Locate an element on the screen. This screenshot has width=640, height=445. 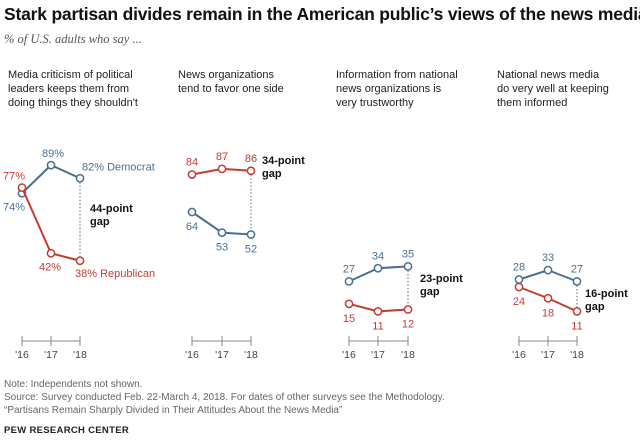
data-label-democrat: 34 is located at coordinates (378, 256).